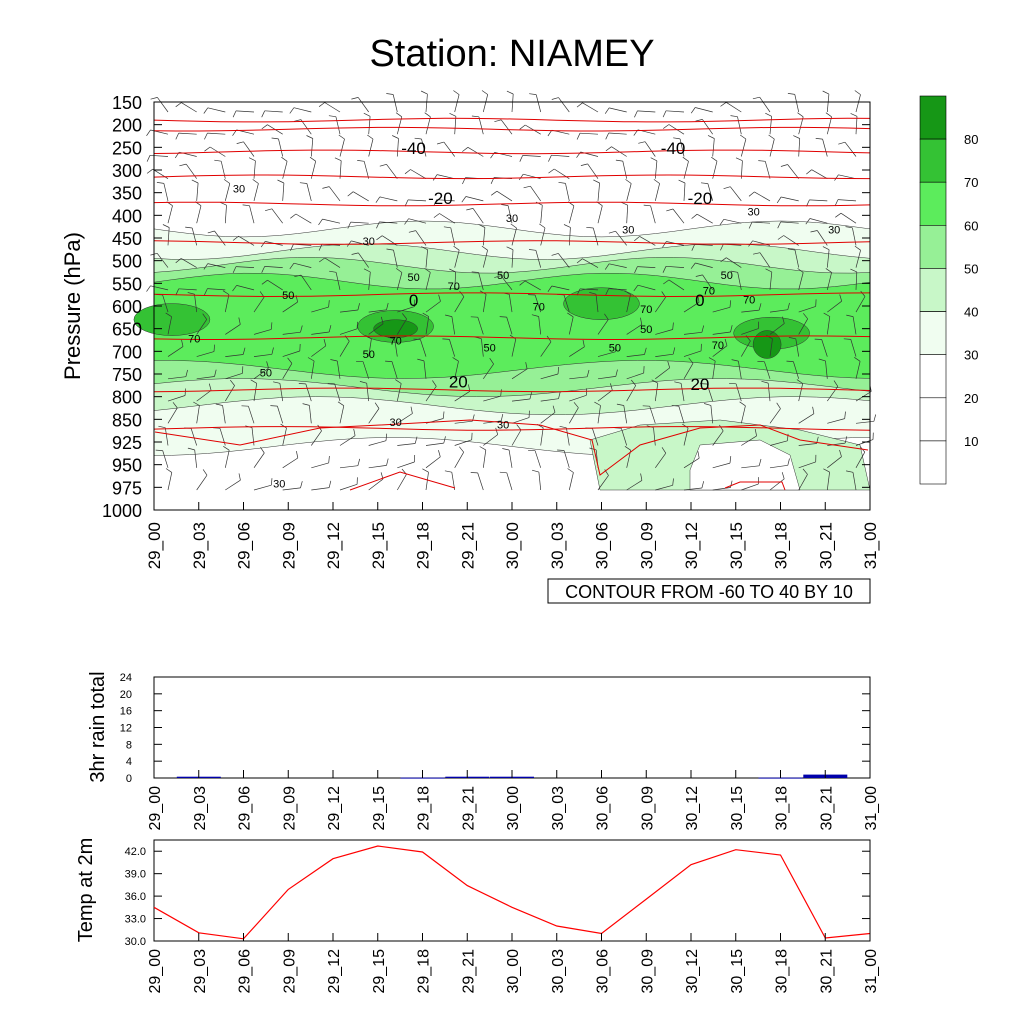 The width and height of the screenshot is (1024, 1024). Describe the element at coordinates (603, 971) in the screenshot. I see `time-tick-label: 30_06` at that location.